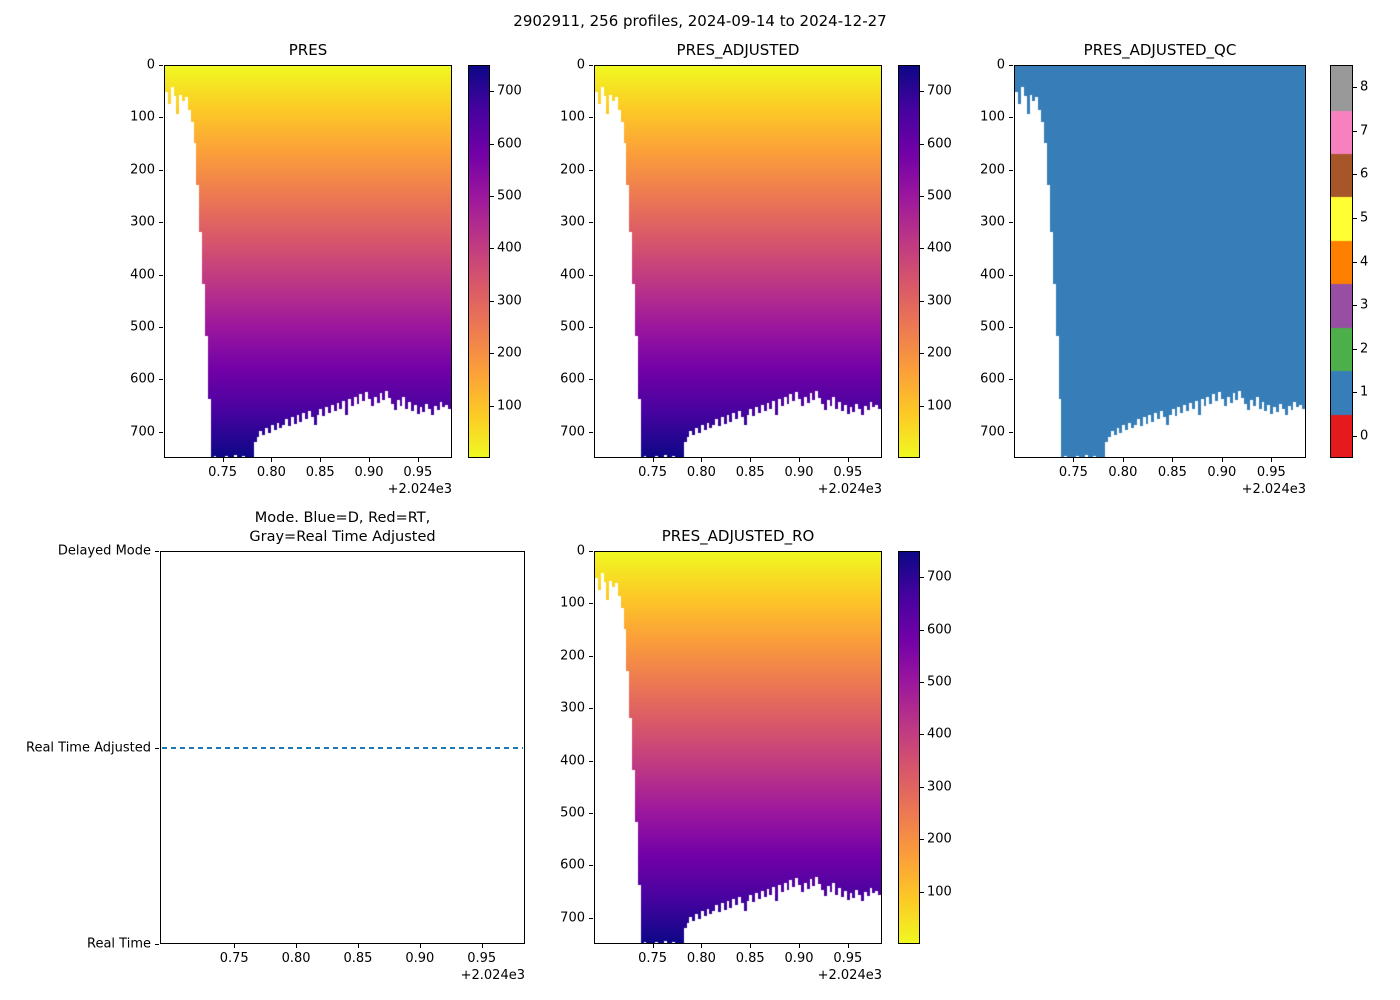 The height and width of the screenshot is (1000, 1400). What do you see at coordinates (738, 50) in the screenshot?
I see `subplot-title-pres-adjusted: PRES_ADJUSTED` at bounding box center [738, 50].